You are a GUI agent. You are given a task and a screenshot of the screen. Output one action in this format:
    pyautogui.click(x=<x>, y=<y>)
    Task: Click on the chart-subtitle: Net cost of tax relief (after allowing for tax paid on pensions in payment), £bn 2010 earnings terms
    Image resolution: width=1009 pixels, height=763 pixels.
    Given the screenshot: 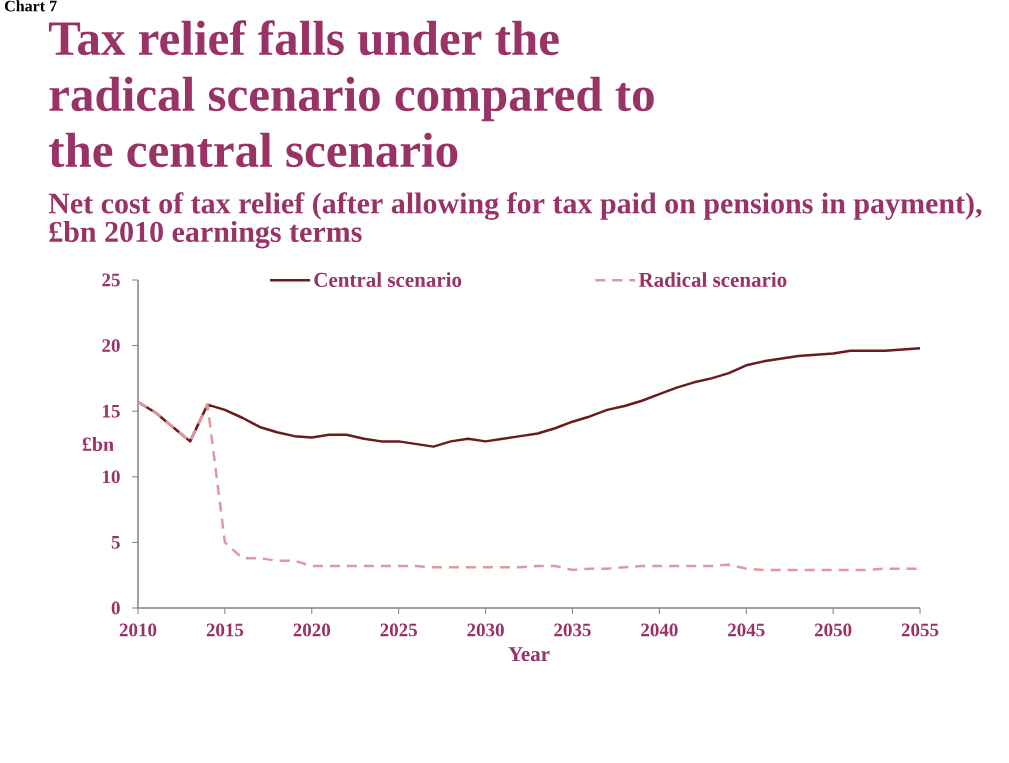 What is the action you would take?
    pyautogui.click(x=515, y=220)
    